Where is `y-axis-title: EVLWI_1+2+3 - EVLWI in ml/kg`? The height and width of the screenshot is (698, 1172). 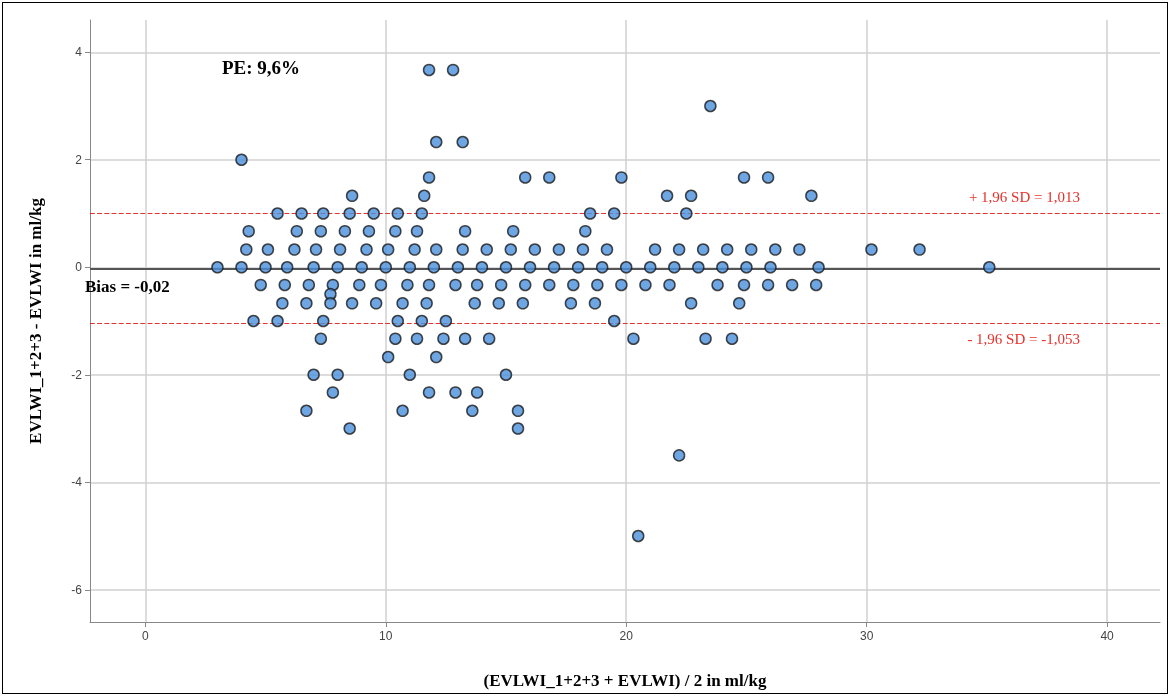 y-axis-title: EVLWI_1+2+3 - EVLWI in ml/kg is located at coordinates (35, 320).